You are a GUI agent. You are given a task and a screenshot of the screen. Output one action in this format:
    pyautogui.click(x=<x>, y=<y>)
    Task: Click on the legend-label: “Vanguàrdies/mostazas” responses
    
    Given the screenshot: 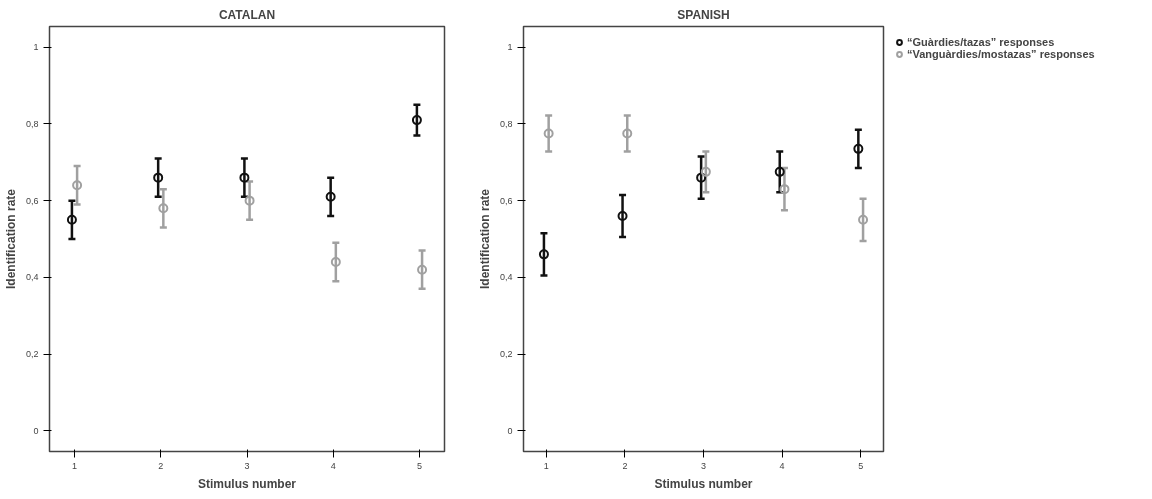 What is the action you would take?
    pyautogui.click(x=1001, y=54)
    